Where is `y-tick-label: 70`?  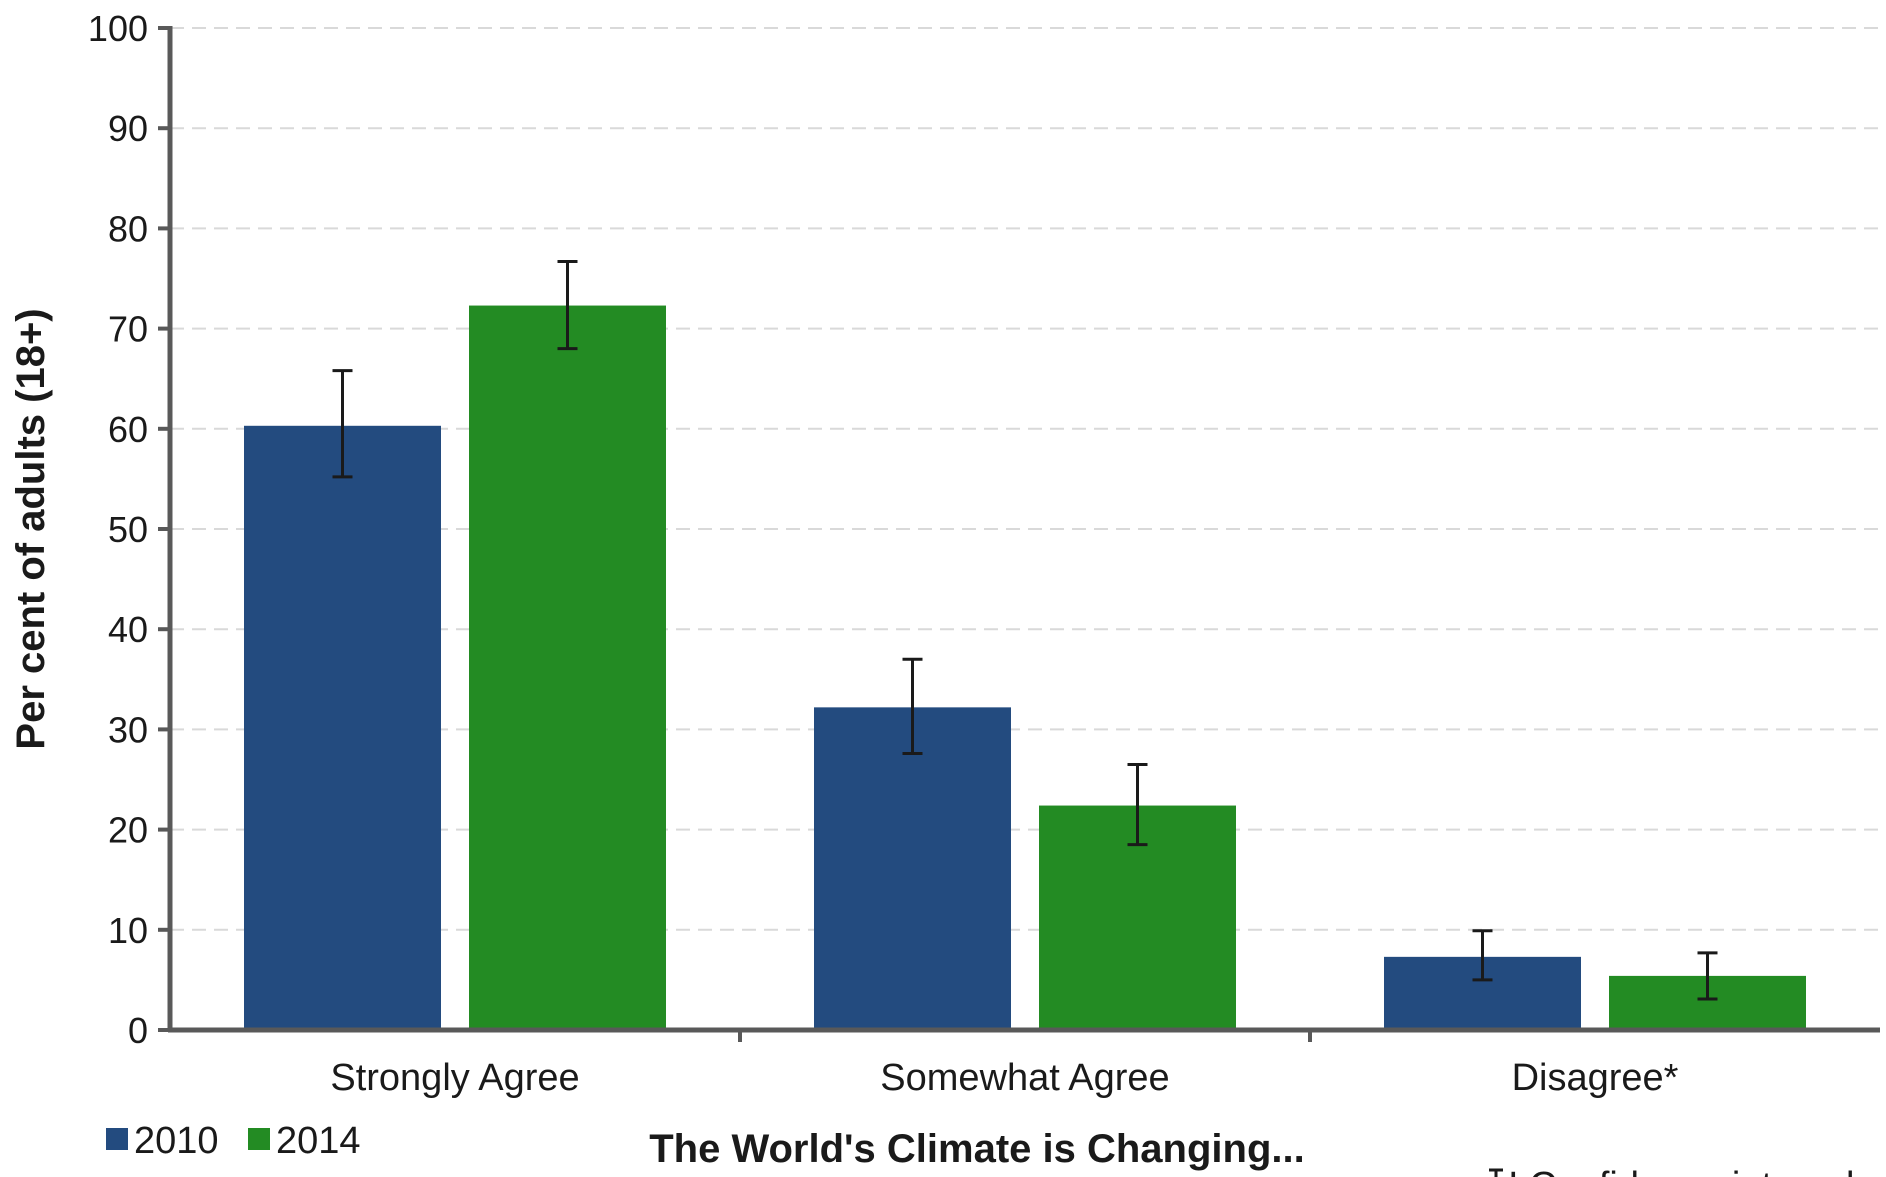
y-tick-label: 70 is located at coordinates (128, 329).